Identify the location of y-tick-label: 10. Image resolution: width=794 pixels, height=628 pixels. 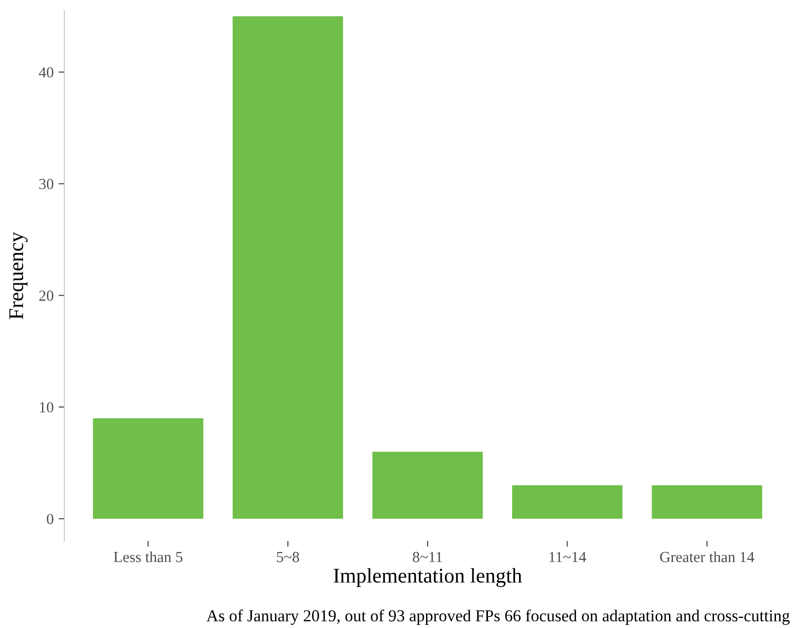
(47, 407).